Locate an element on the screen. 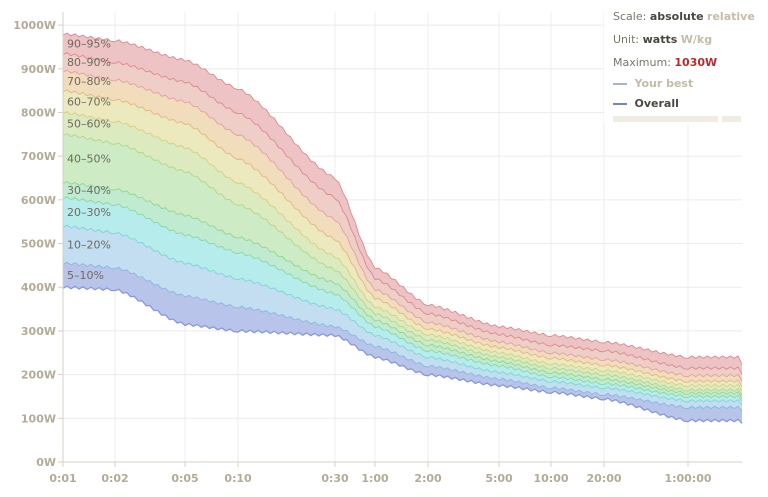  your-best-line-key is located at coordinates (620, 84).